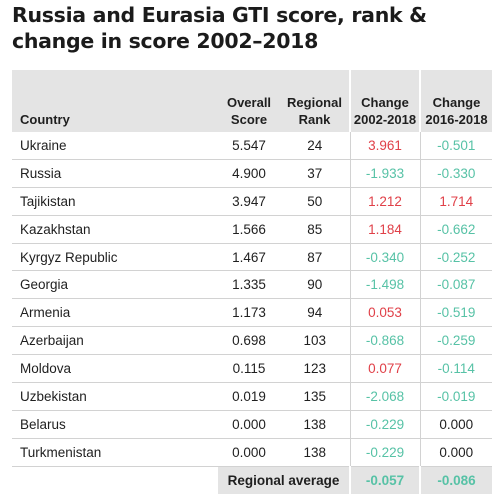 Image resolution: width=504 pixels, height=504 pixels. I want to click on overall-score-cell: 4.900, so click(249, 173).